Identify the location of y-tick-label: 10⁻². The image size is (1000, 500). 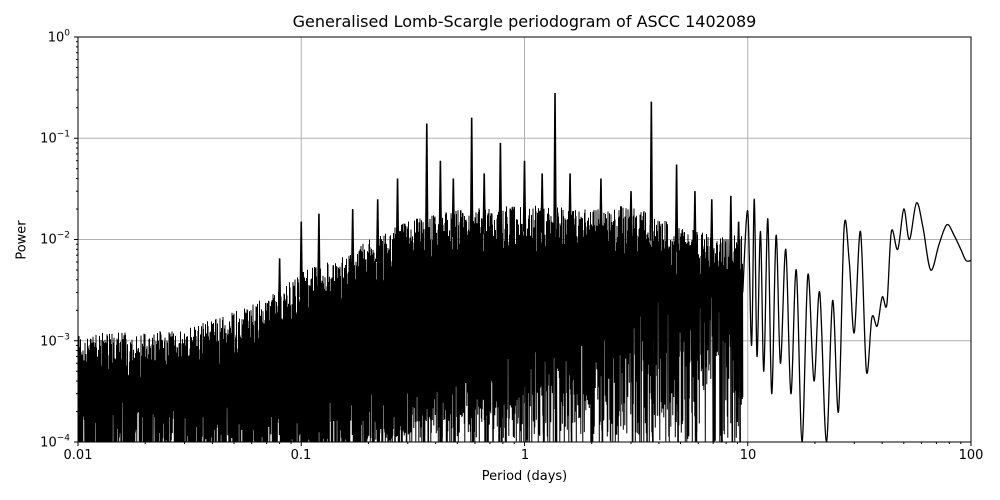
(55, 239).